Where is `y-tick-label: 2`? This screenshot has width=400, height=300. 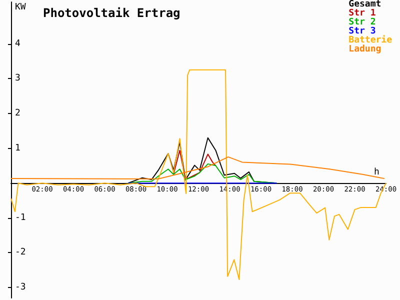 y-tick-label: 2 is located at coordinates (17, 113).